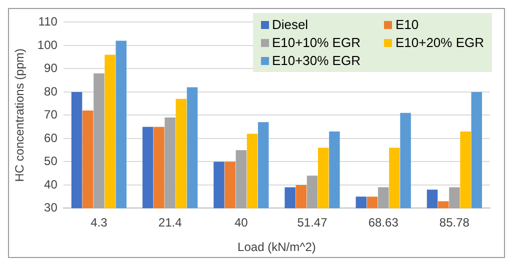  What do you see at coordinates (51, 207) in the screenshot?
I see `y-tick-label: 30` at bounding box center [51, 207].